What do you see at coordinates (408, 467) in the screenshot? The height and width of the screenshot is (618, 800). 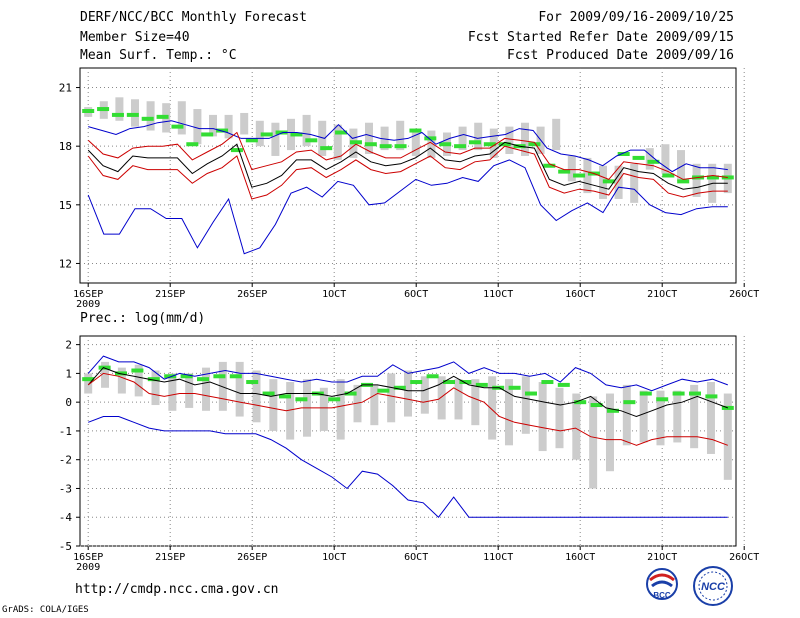 I see `series-min` at bounding box center [408, 467].